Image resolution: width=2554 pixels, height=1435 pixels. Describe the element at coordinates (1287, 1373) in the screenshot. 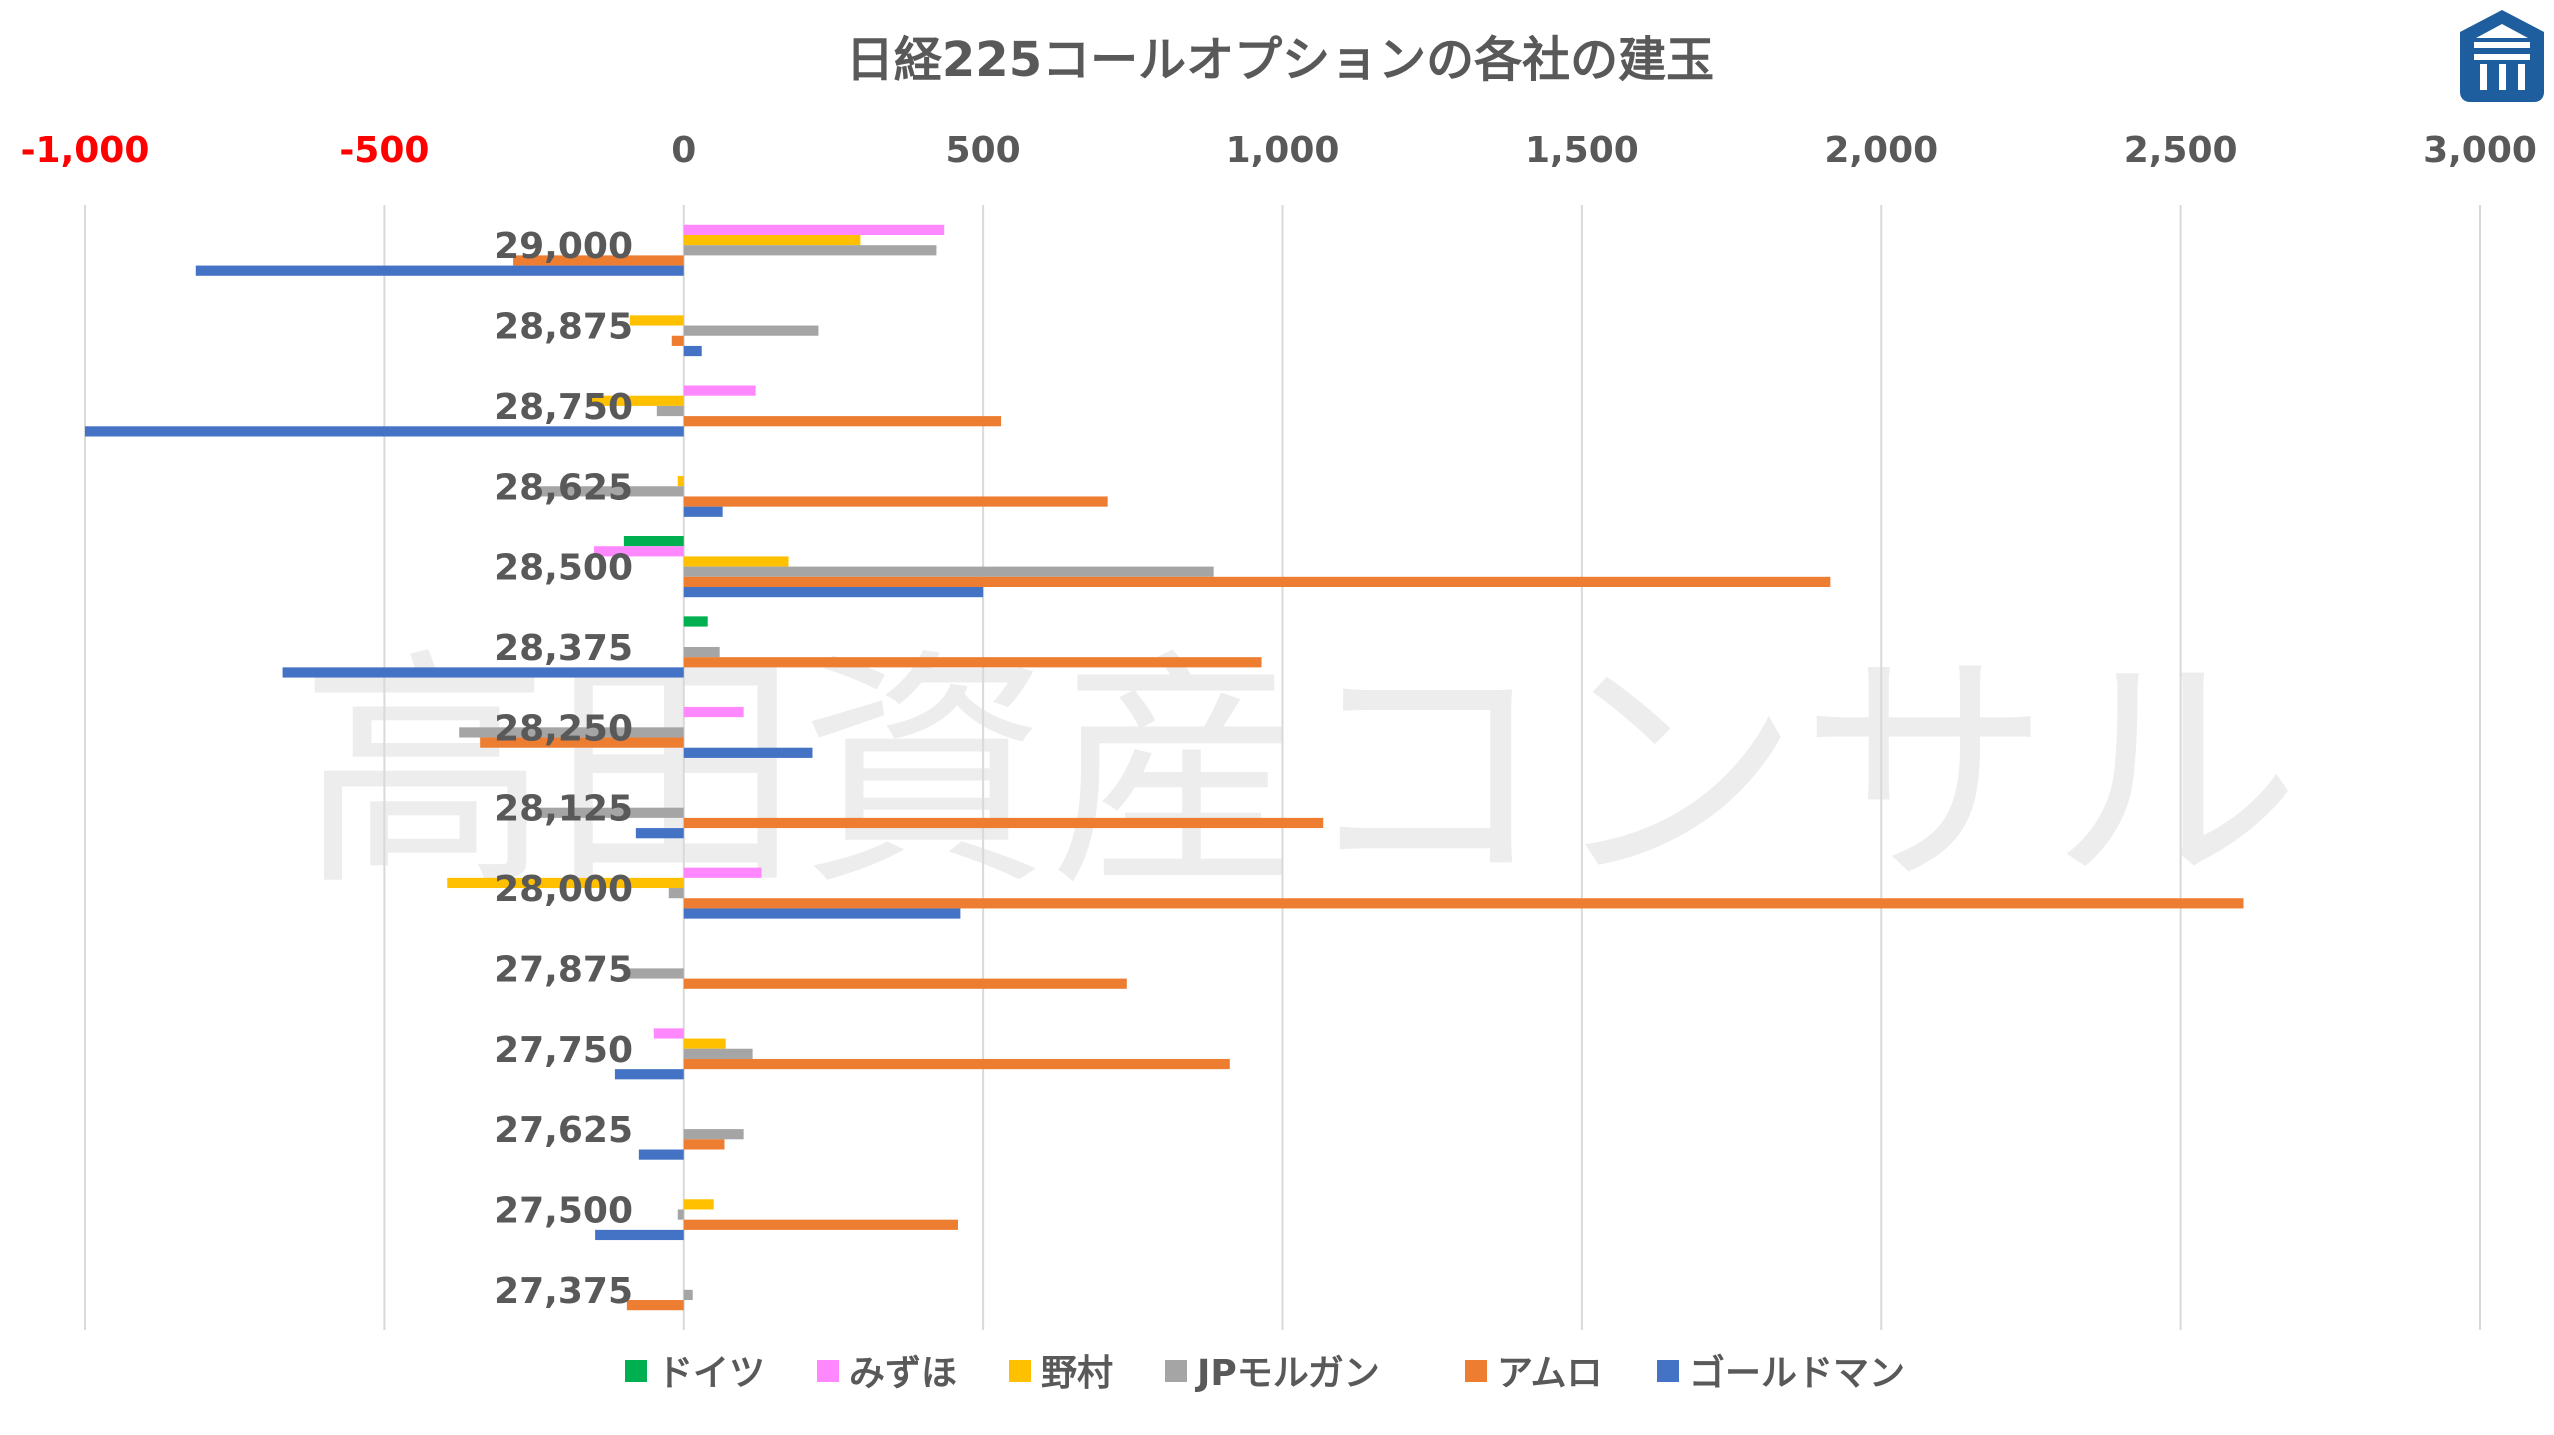

I see `legend-label: JPモルガン` at that location.